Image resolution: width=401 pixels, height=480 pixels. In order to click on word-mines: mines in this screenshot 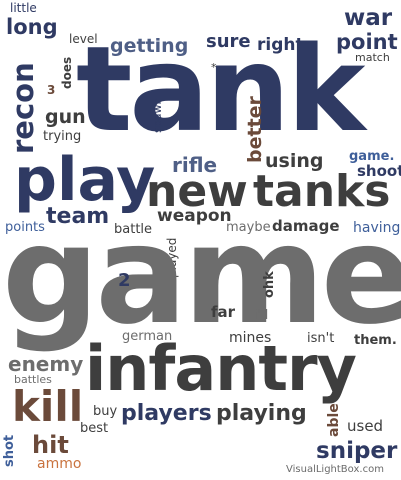, I will do `click(250, 338)`.